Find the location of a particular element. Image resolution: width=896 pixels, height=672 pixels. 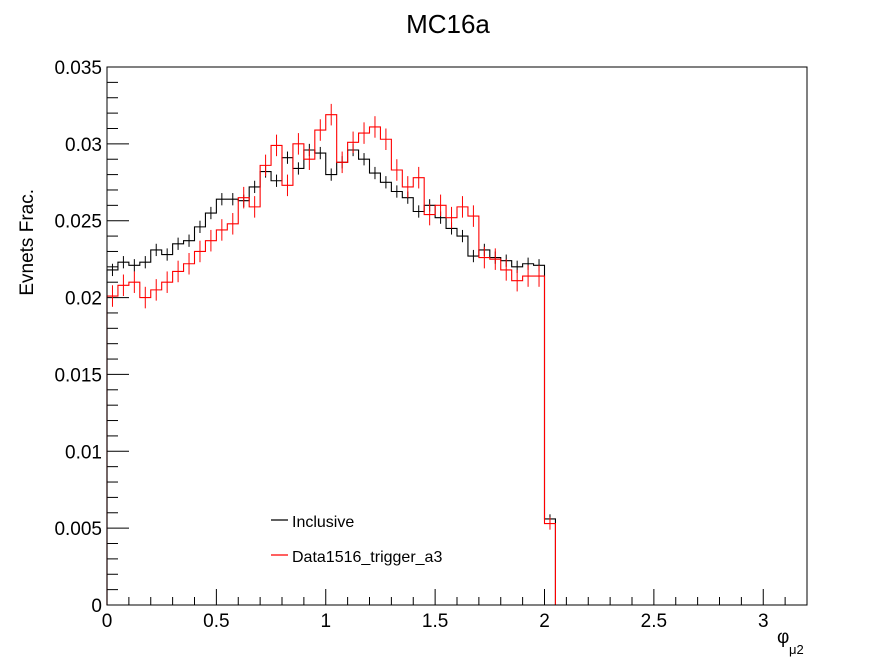

legend-label-data1516: Data1516_trigger_a3 is located at coordinates (367, 557).